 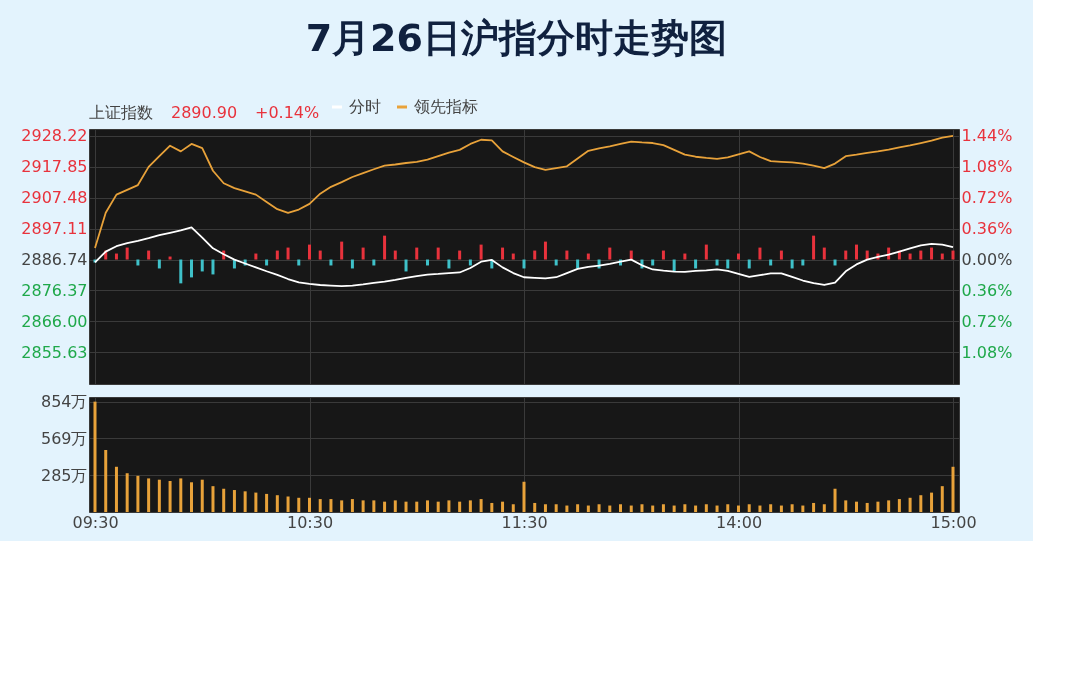 I want to click on y-tick-label: 2917.85, so click(x=54, y=167).